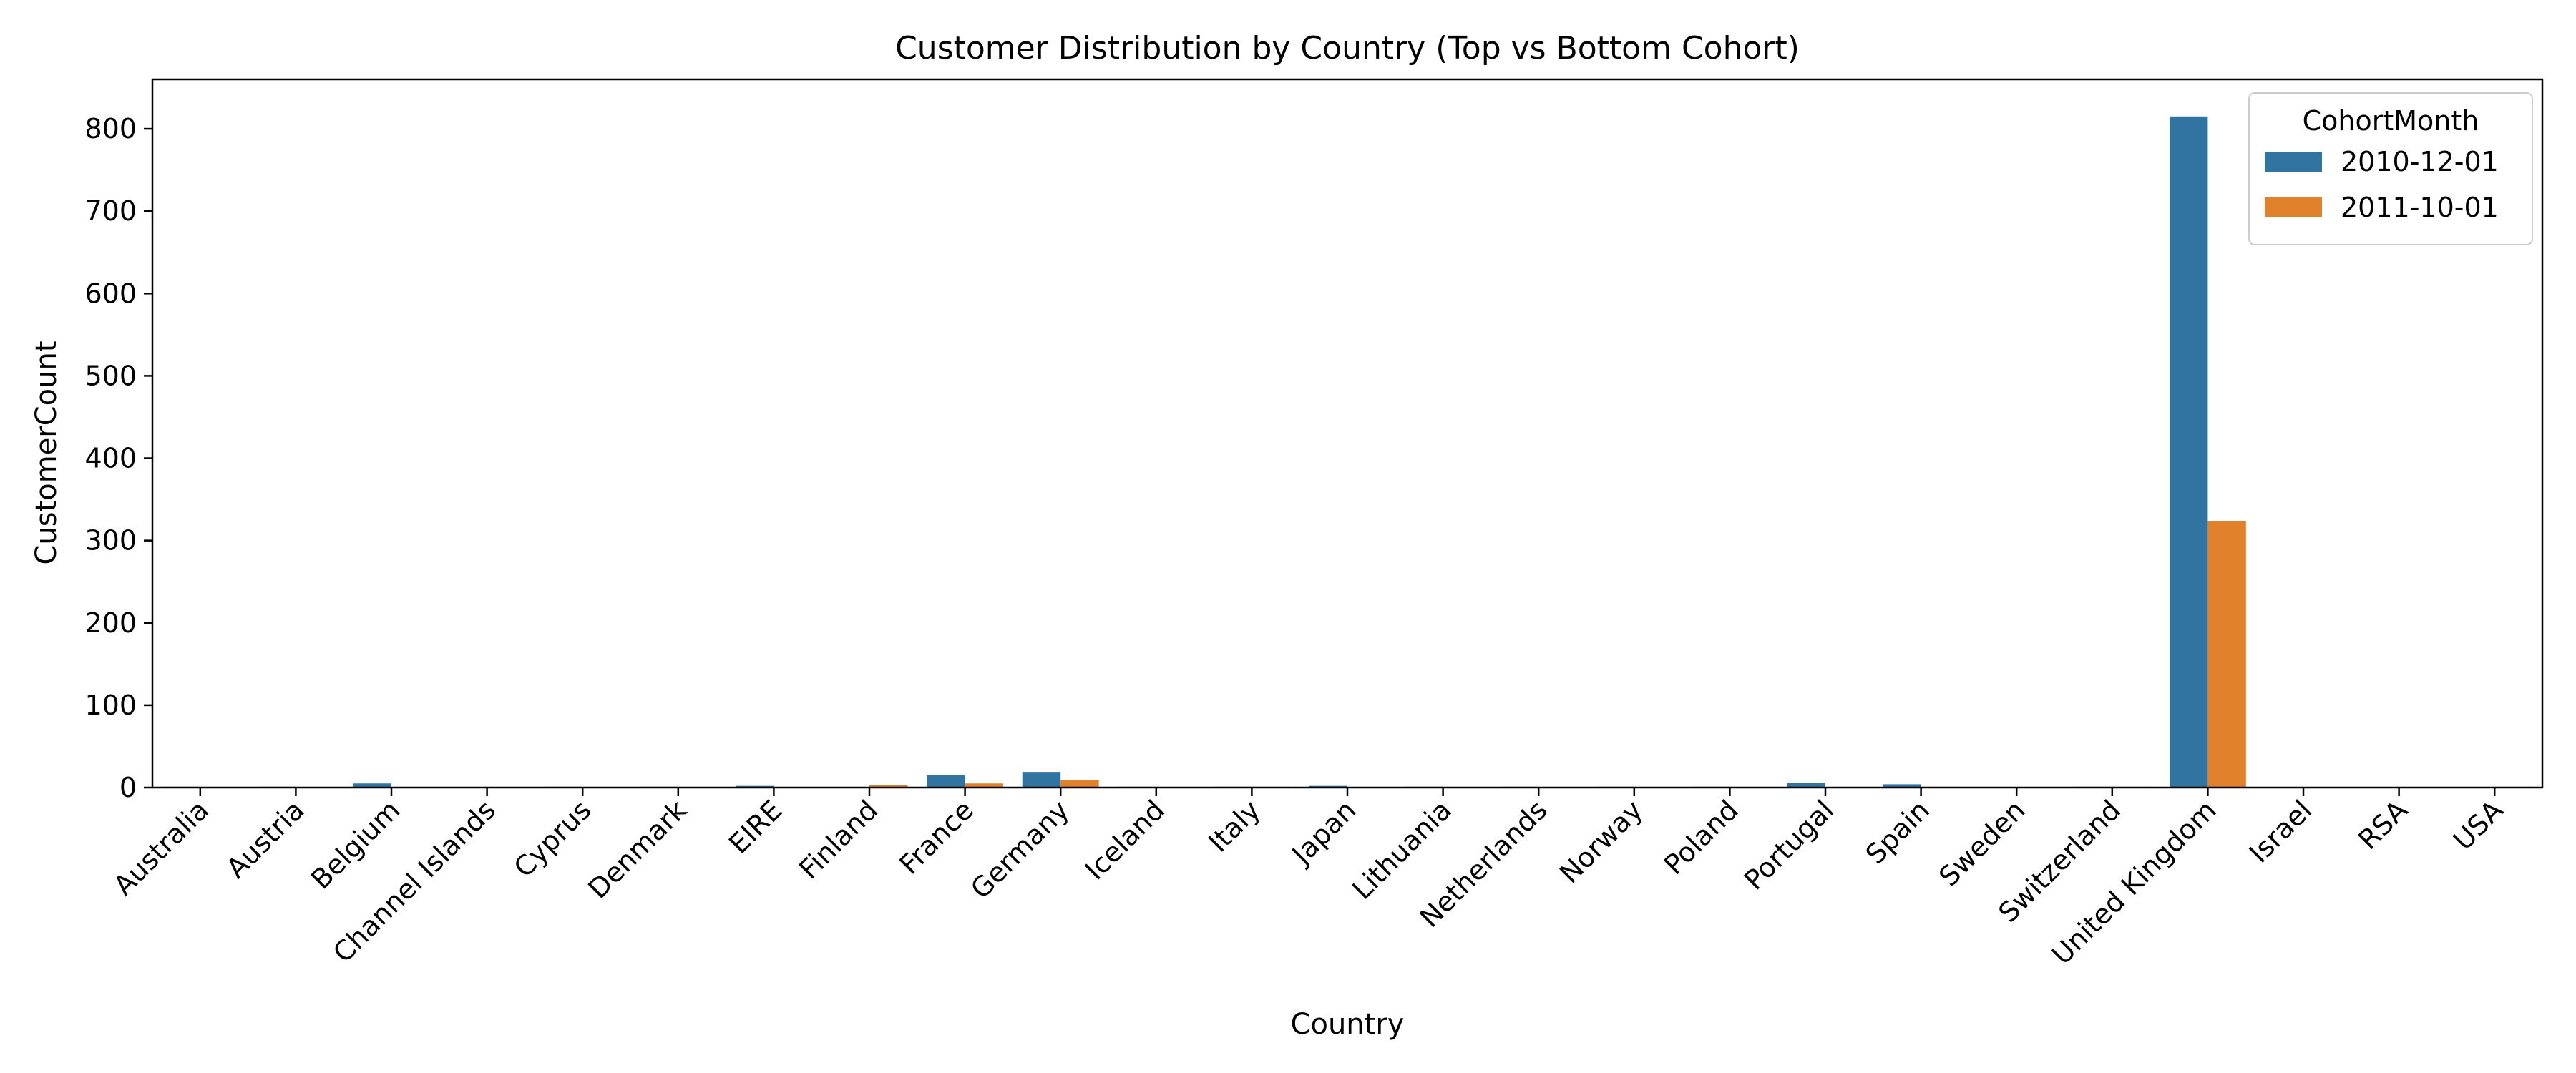  Describe the element at coordinates (2478, 825) in the screenshot. I see `x-tick-label: USA` at that location.